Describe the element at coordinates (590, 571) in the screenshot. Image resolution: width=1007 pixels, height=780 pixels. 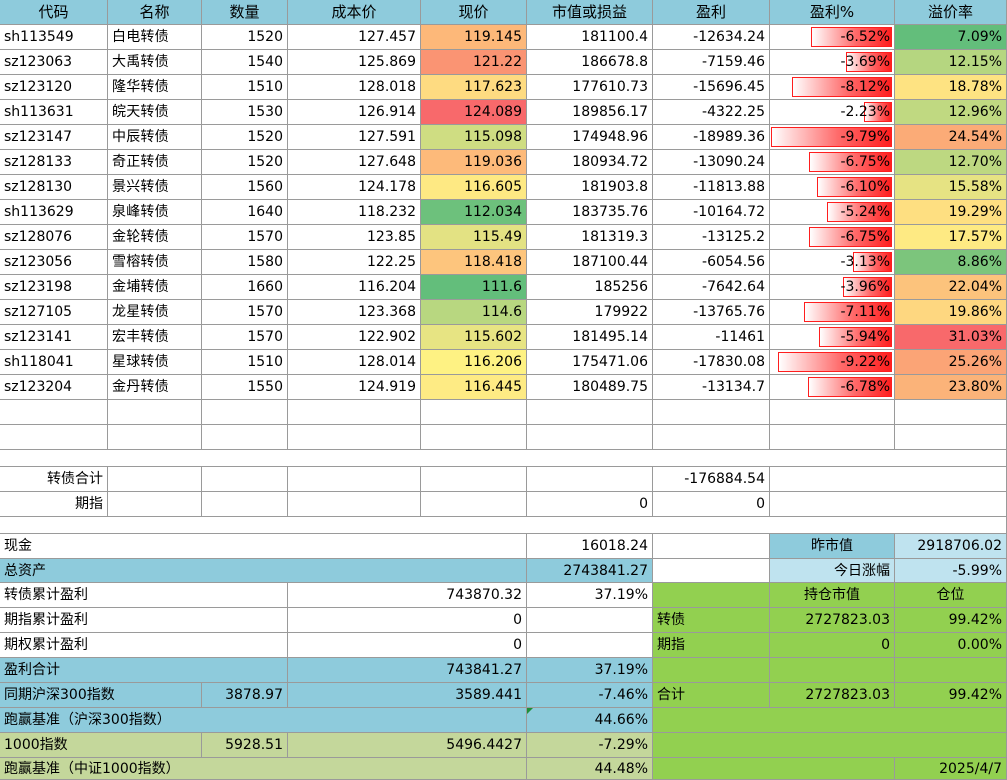
I see `total-assets-value: 2743841.27` at that location.